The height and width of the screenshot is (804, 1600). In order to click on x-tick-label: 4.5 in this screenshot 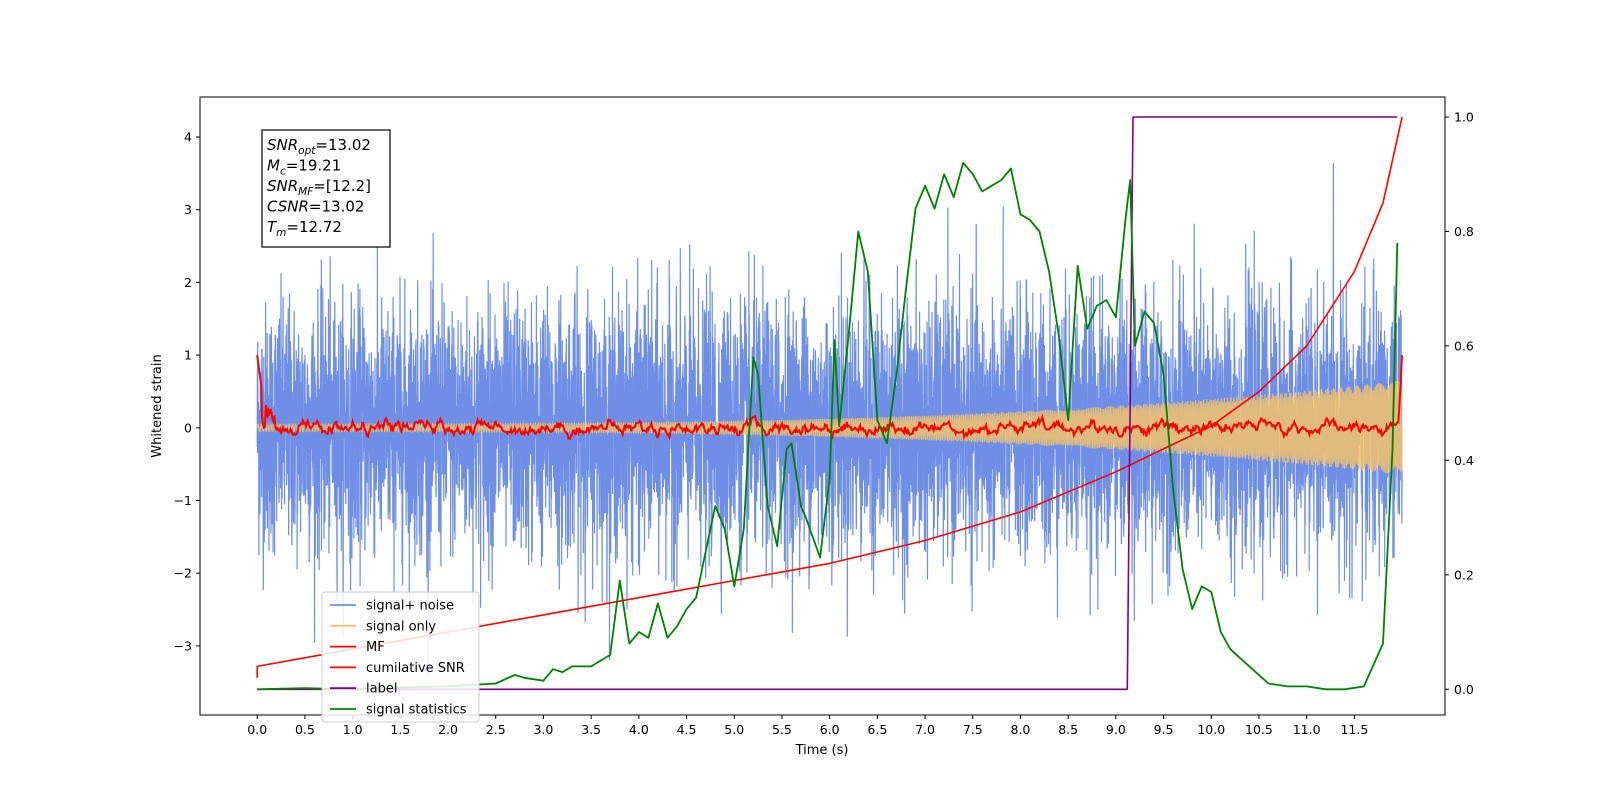, I will do `click(687, 729)`.